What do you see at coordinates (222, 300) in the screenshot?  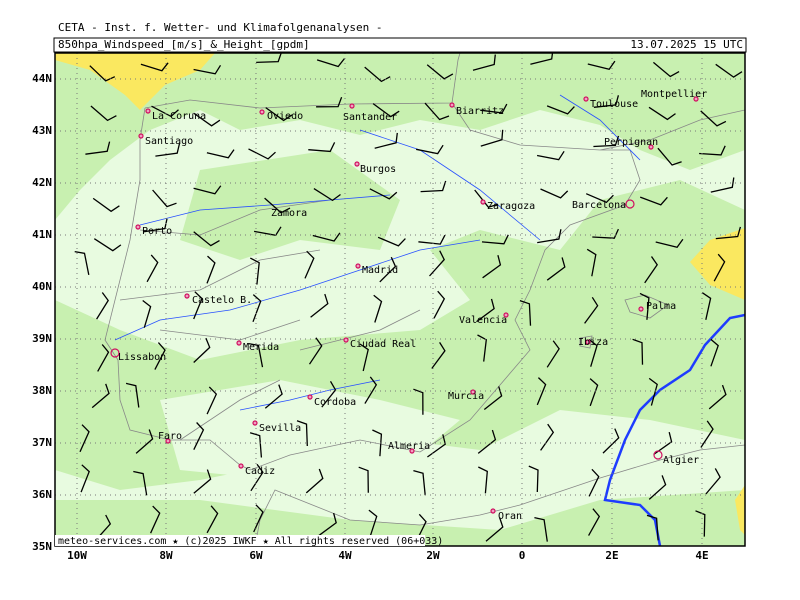 I see `place-label: Castelo B.` at bounding box center [222, 300].